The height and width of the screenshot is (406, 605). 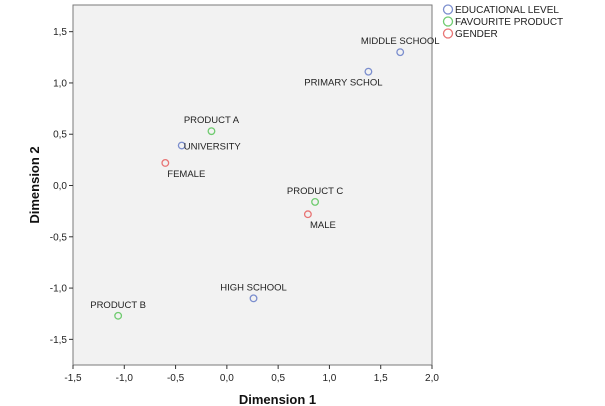 What do you see at coordinates (186, 174) in the screenshot?
I see `point-label: FEMALE` at bounding box center [186, 174].